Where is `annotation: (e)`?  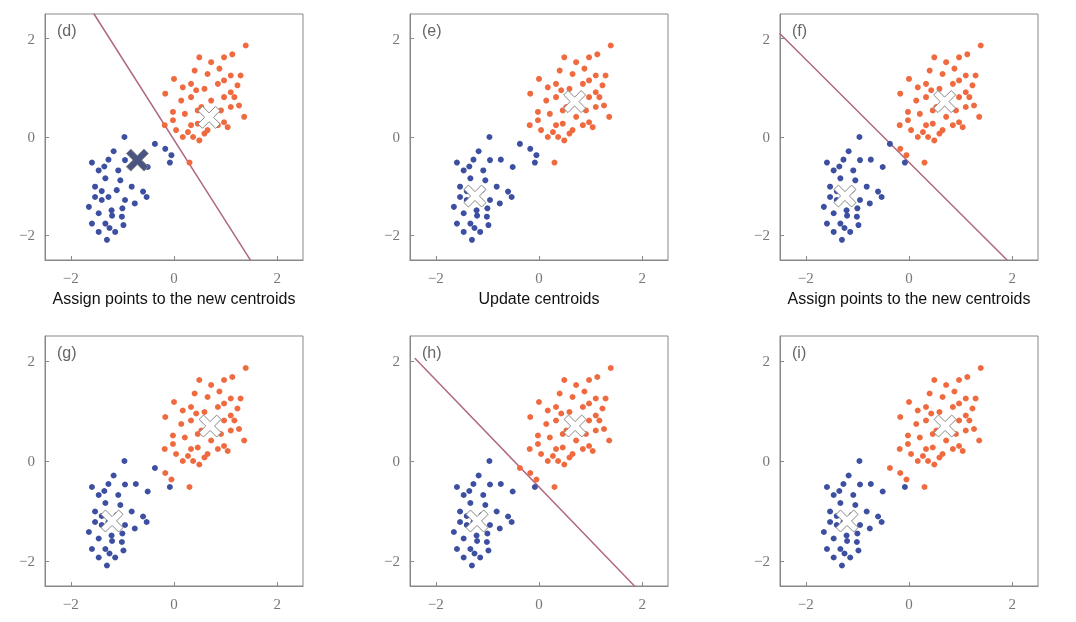
annotation: (e) is located at coordinates (432, 30).